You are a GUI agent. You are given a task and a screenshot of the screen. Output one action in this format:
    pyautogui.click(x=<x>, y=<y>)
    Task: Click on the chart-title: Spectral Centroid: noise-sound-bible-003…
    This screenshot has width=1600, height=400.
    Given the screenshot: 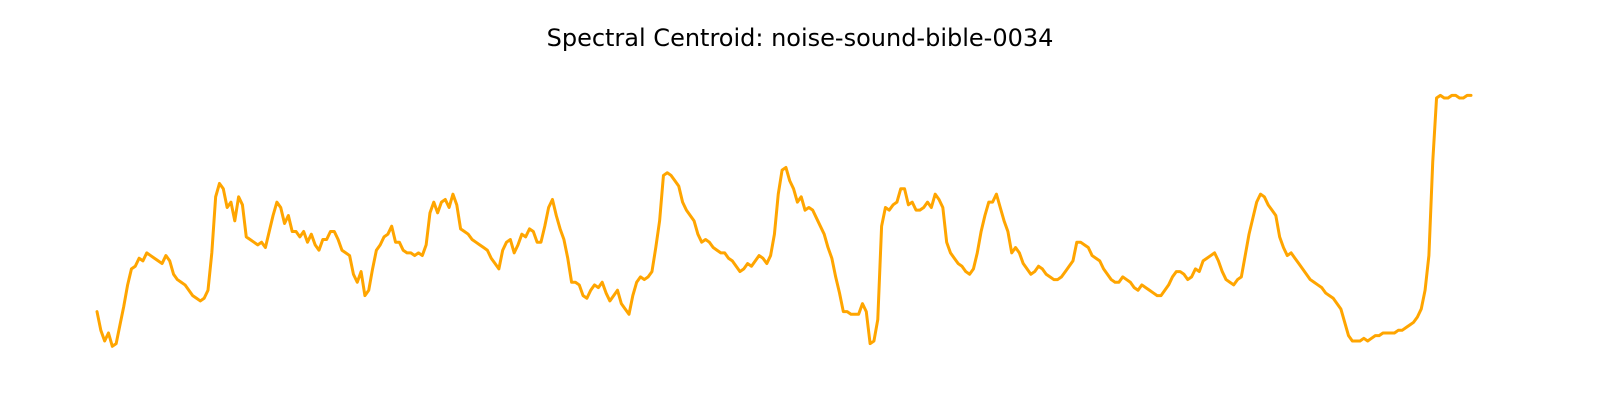 What is the action you would take?
    pyautogui.click(x=800, y=38)
    